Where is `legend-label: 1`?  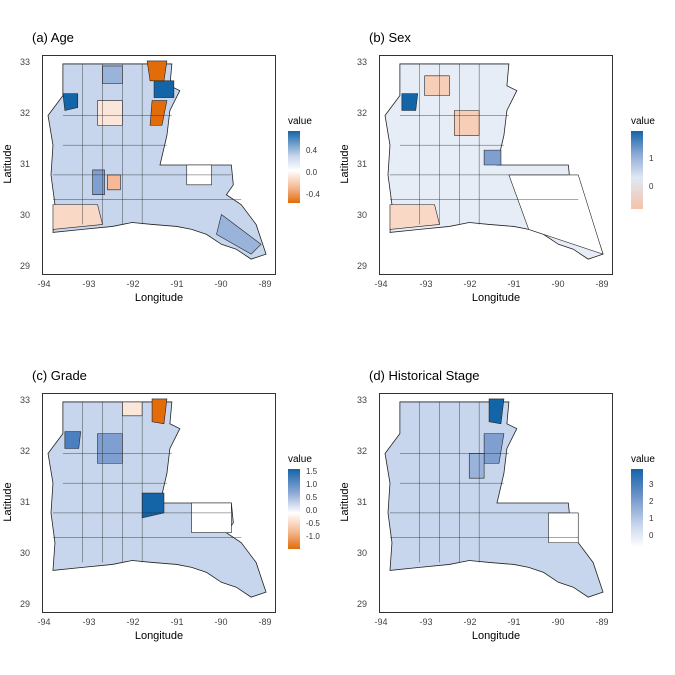 legend-label: 1 is located at coordinates (651, 518).